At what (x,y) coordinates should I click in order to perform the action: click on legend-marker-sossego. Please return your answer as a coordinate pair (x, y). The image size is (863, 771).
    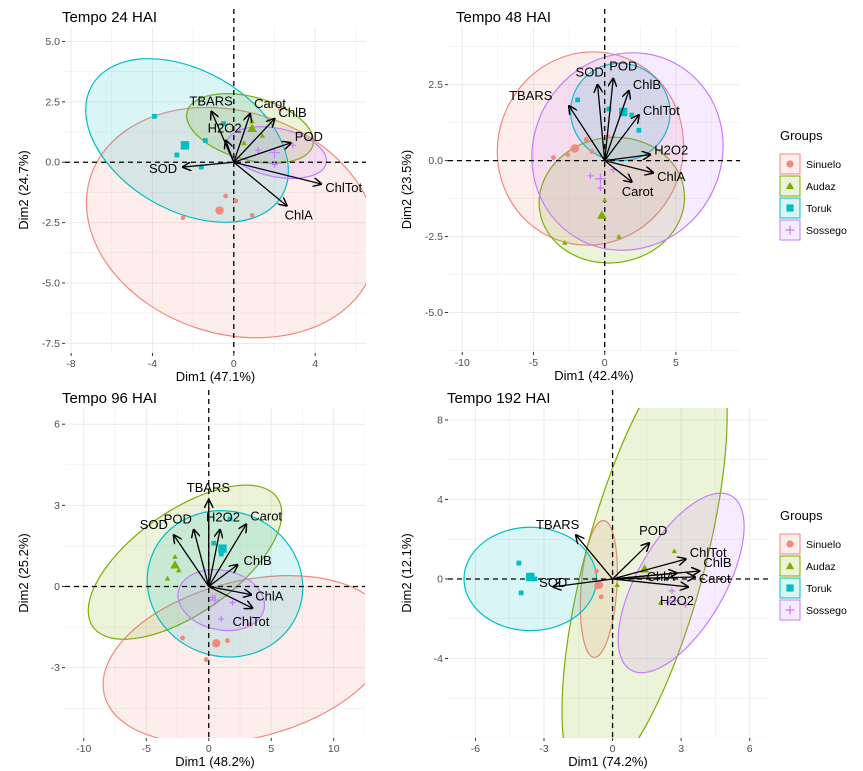
    Looking at the image, I should click on (790, 610).